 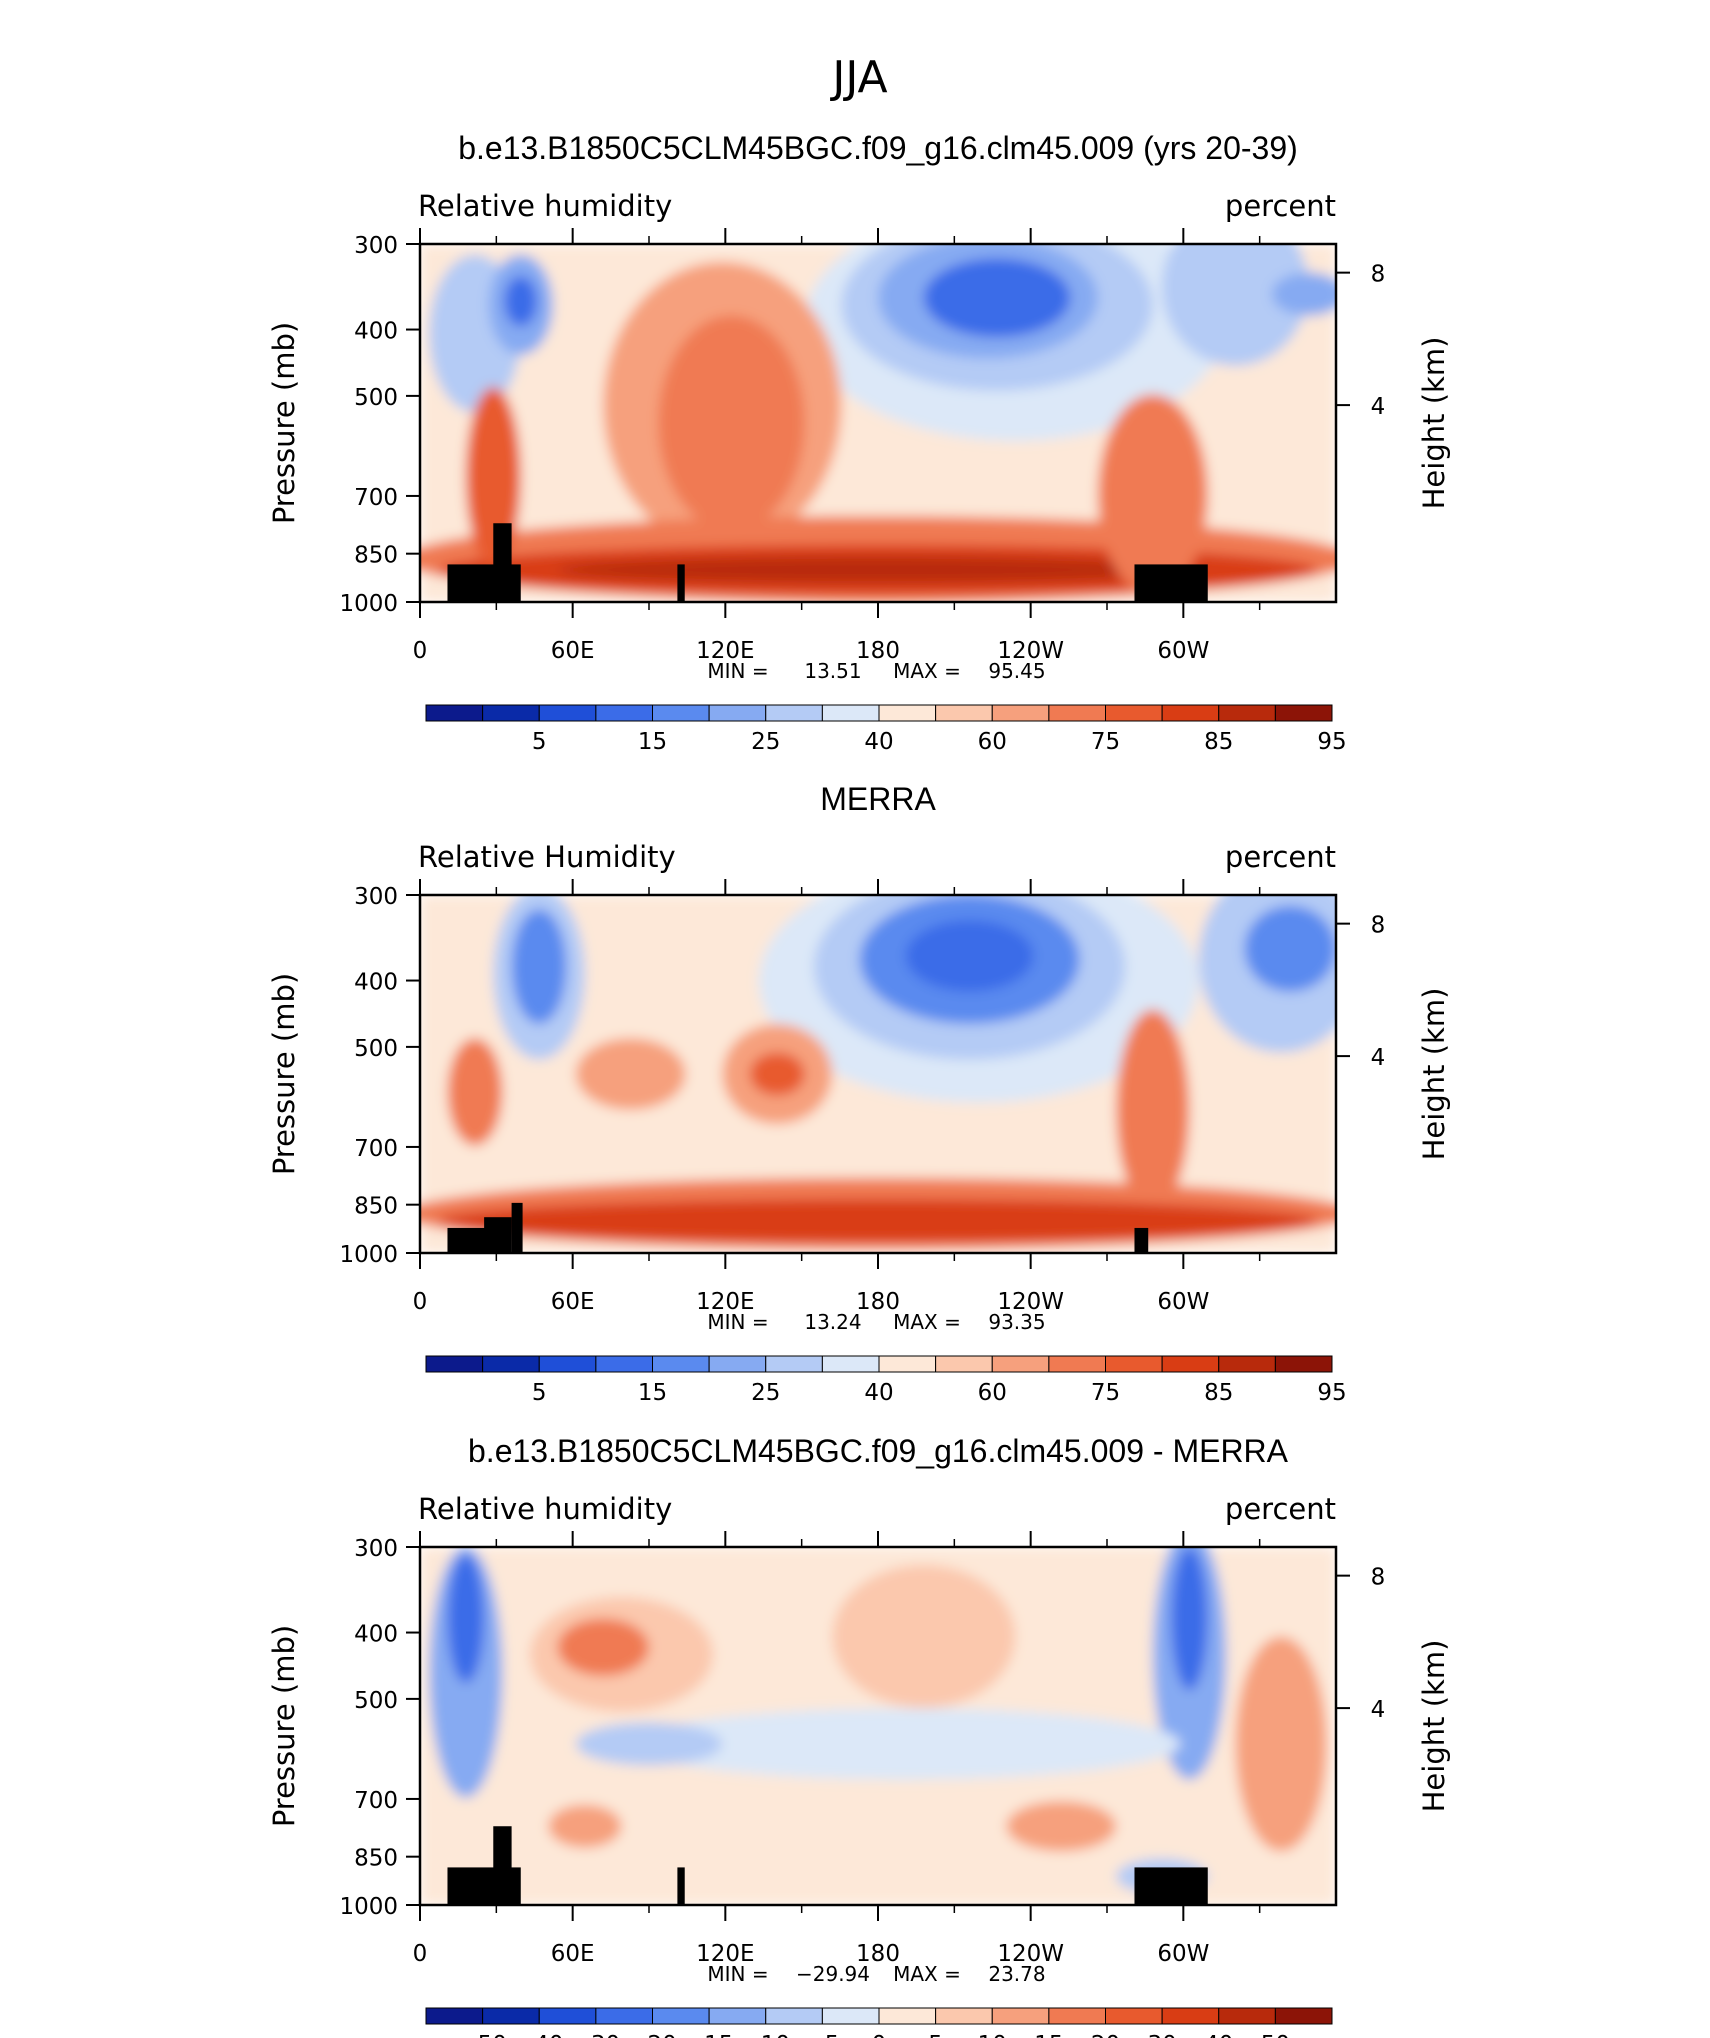 What do you see at coordinates (547, 857) in the screenshot?
I see `variable-label: Relative Humidity` at bounding box center [547, 857].